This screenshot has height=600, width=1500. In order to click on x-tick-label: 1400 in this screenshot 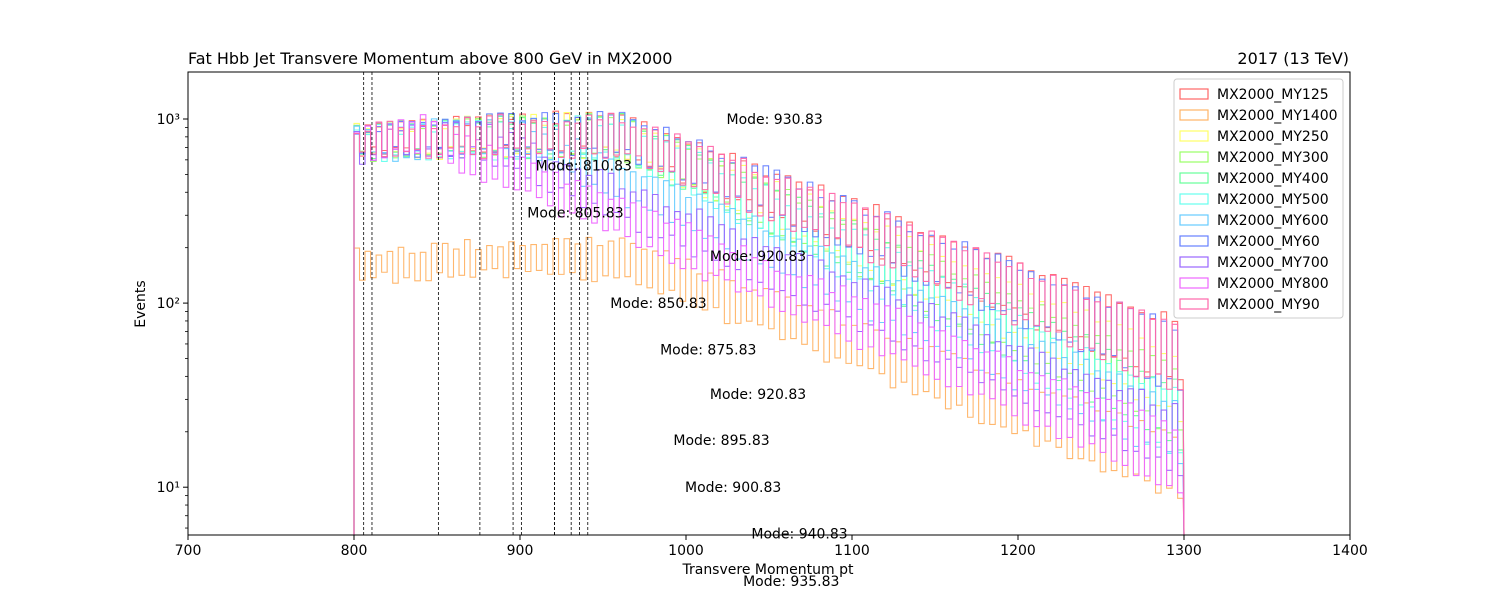, I will do `click(1350, 551)`.